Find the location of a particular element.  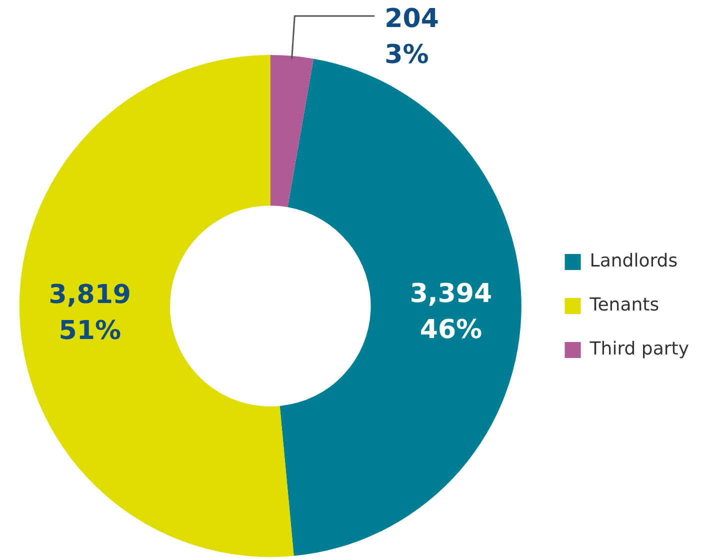

legend-label: Landlords is located at coordinates (634, 261).